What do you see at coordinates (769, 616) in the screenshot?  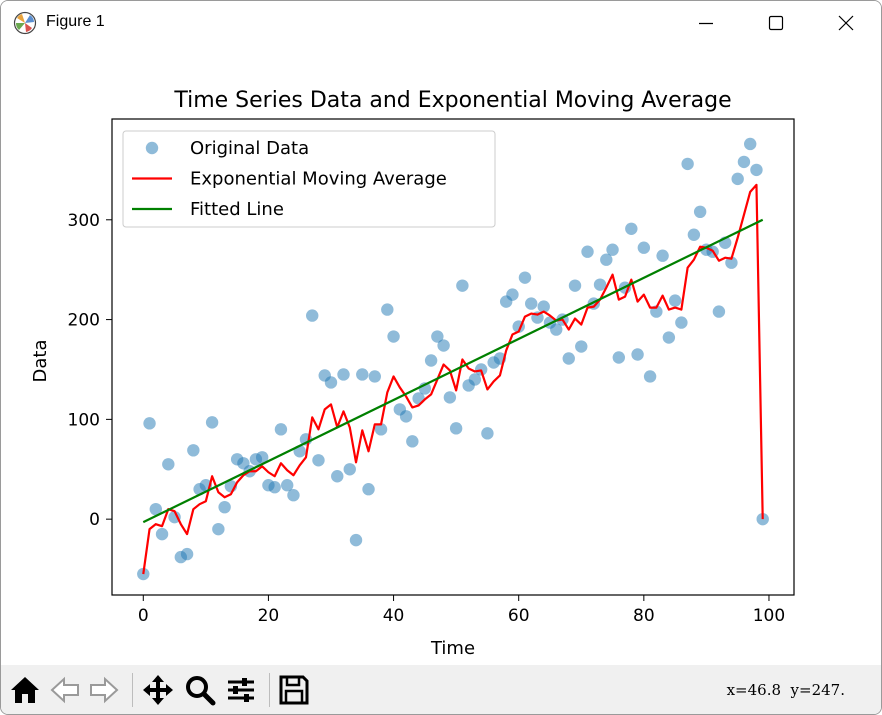 I see `x-tick-label: 100` at bounding box center [769, 616].